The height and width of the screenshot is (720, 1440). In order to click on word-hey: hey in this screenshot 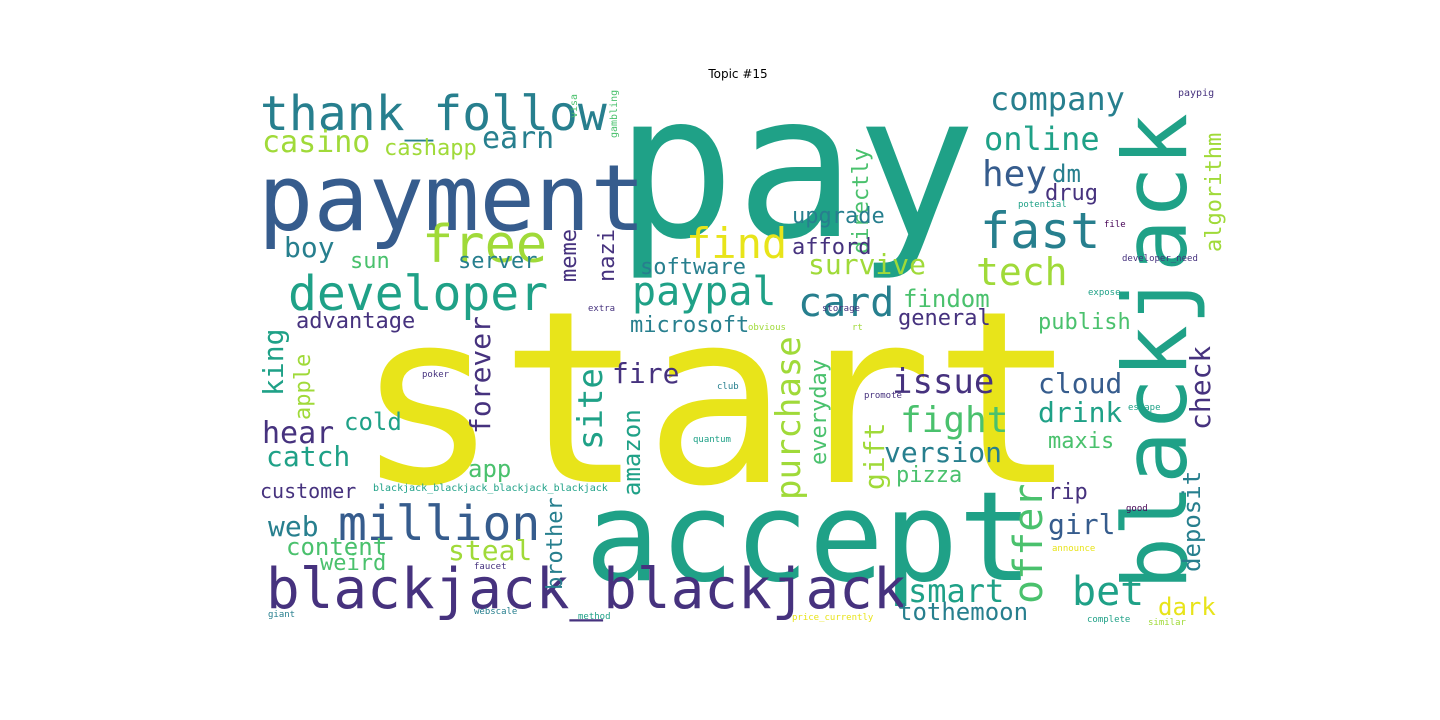, I will do `click(1014, 174)`.